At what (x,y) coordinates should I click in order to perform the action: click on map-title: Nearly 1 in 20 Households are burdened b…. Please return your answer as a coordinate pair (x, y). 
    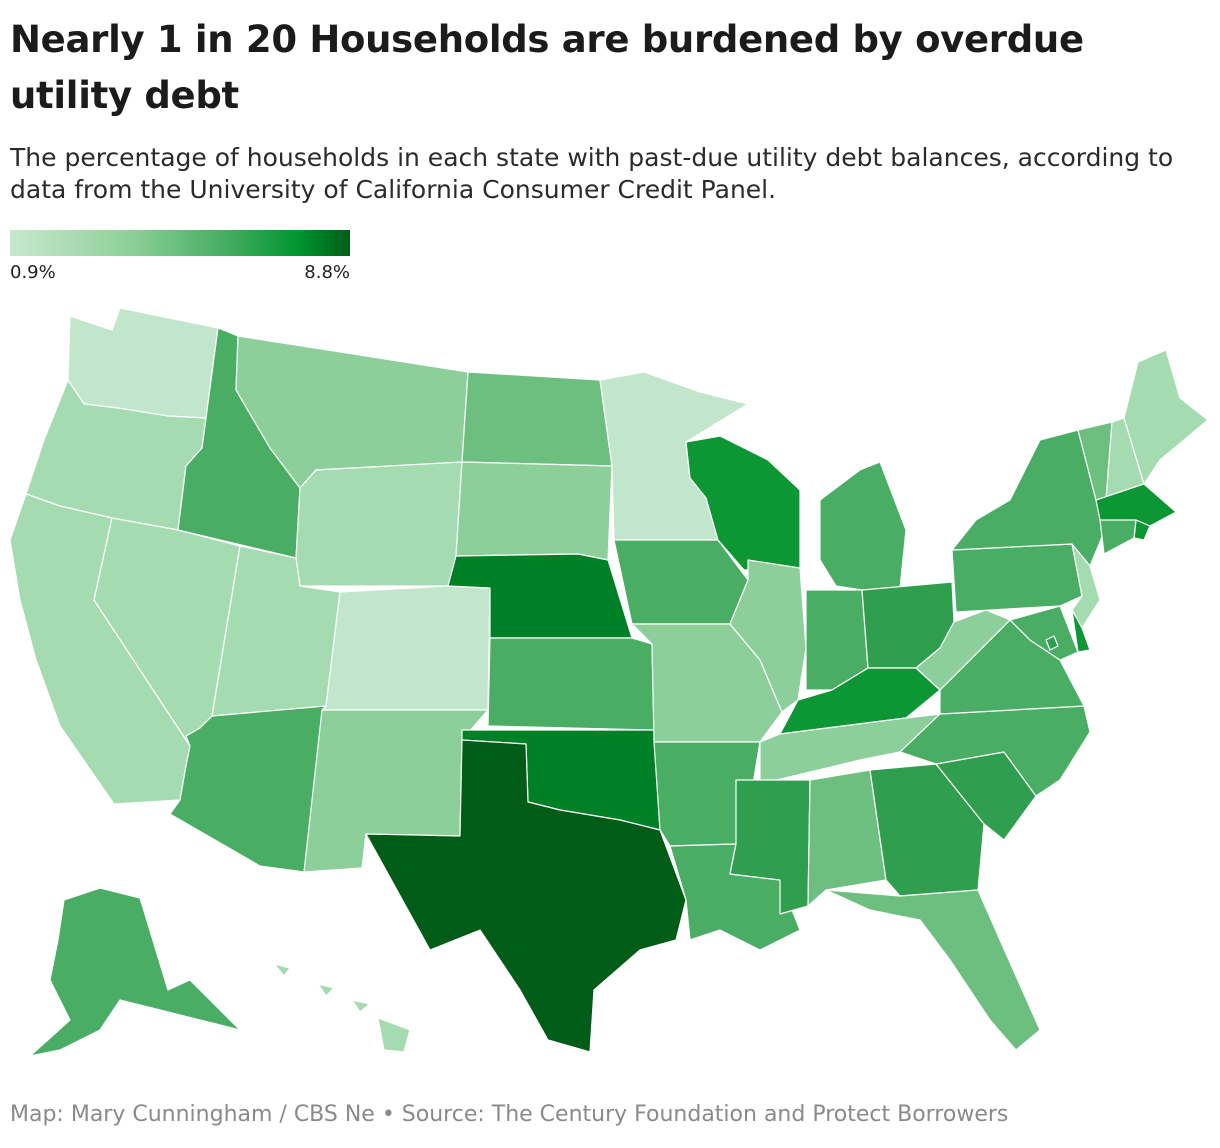
    Looking at the image, I should click on (547, 67).